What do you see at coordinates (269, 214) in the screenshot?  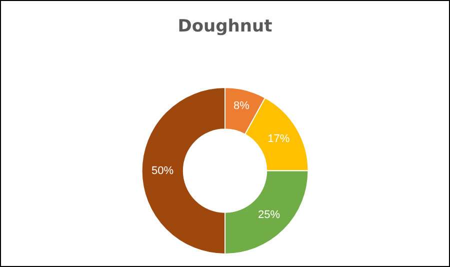 I see `data-label: 25%` at bounding box center [269, 214].